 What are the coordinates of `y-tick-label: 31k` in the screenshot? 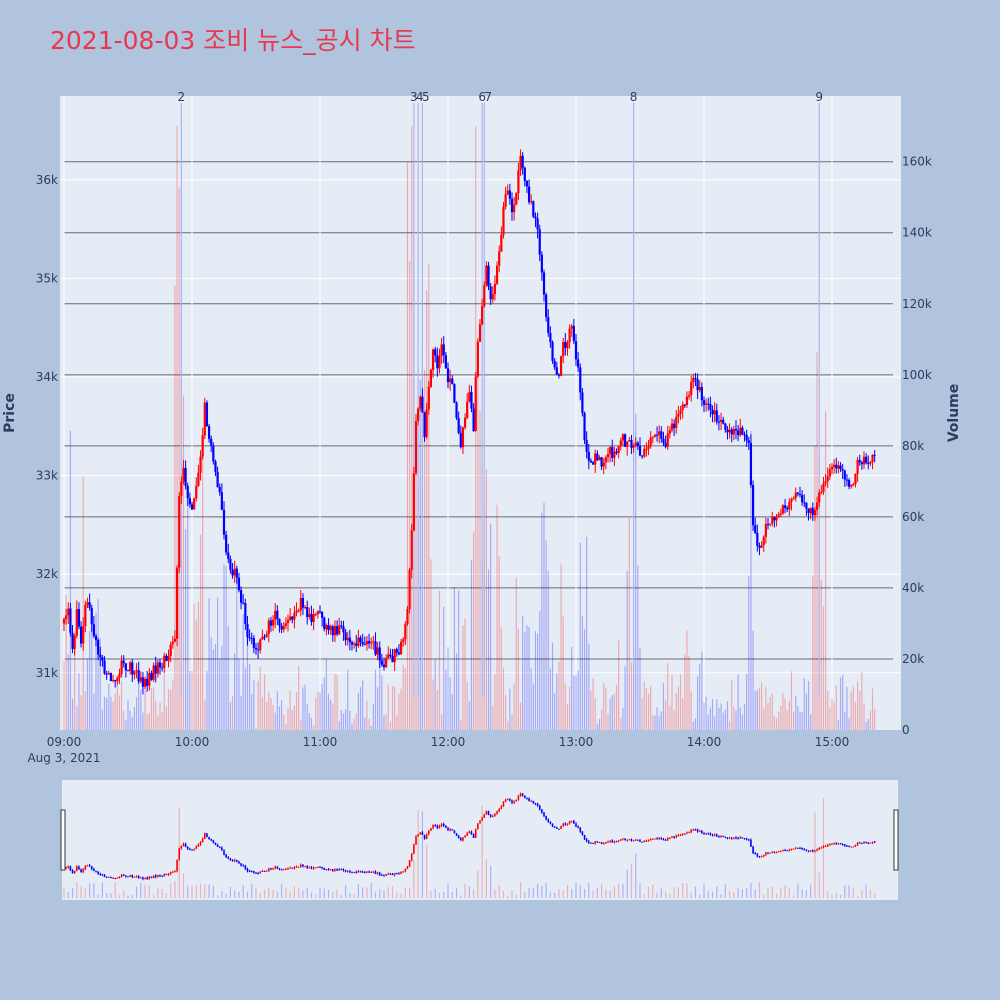 It's located at (47, 673).